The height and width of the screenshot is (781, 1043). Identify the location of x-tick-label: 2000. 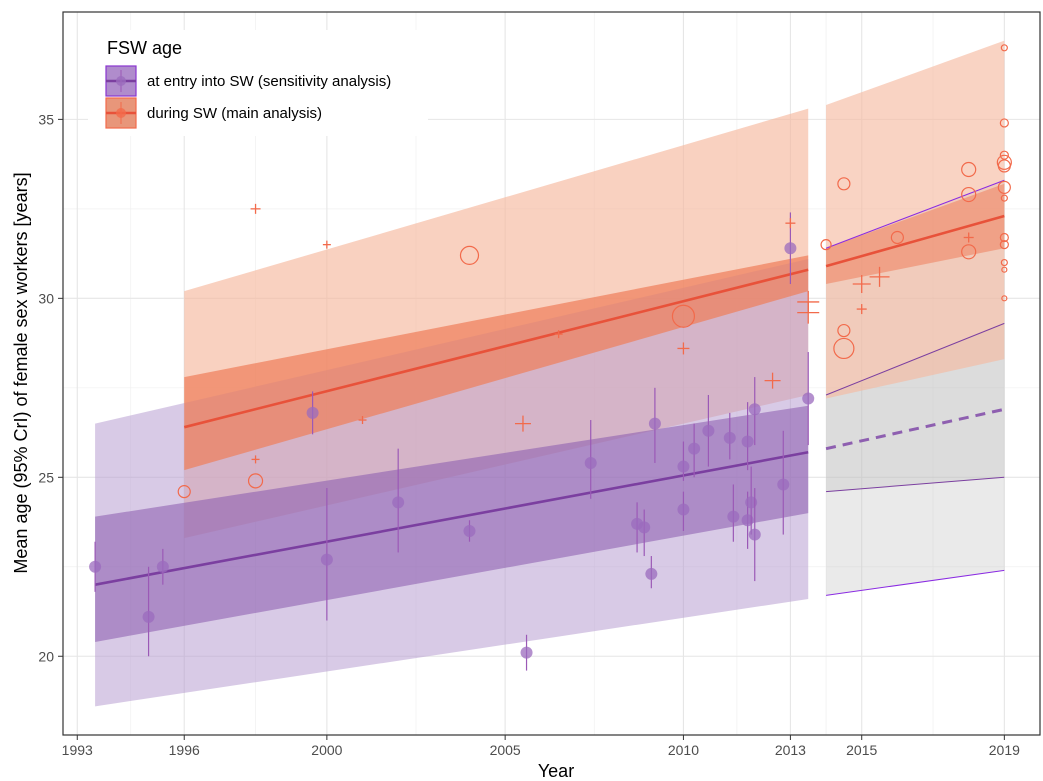
(326, 750).